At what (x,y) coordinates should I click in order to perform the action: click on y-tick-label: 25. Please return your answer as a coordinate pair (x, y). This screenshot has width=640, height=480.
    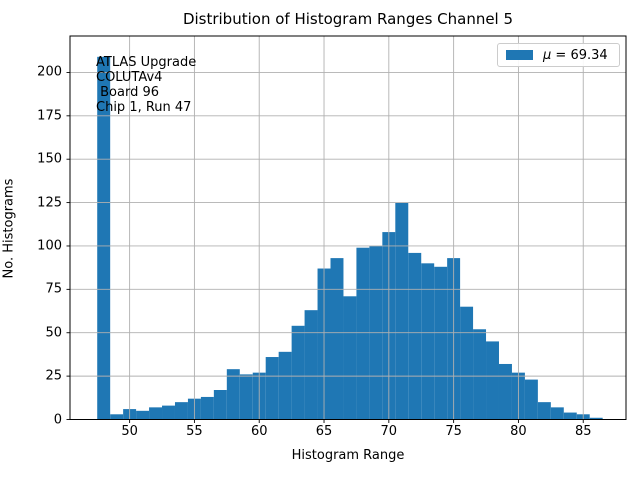
    Looking at the image, I should click on (53, 376).